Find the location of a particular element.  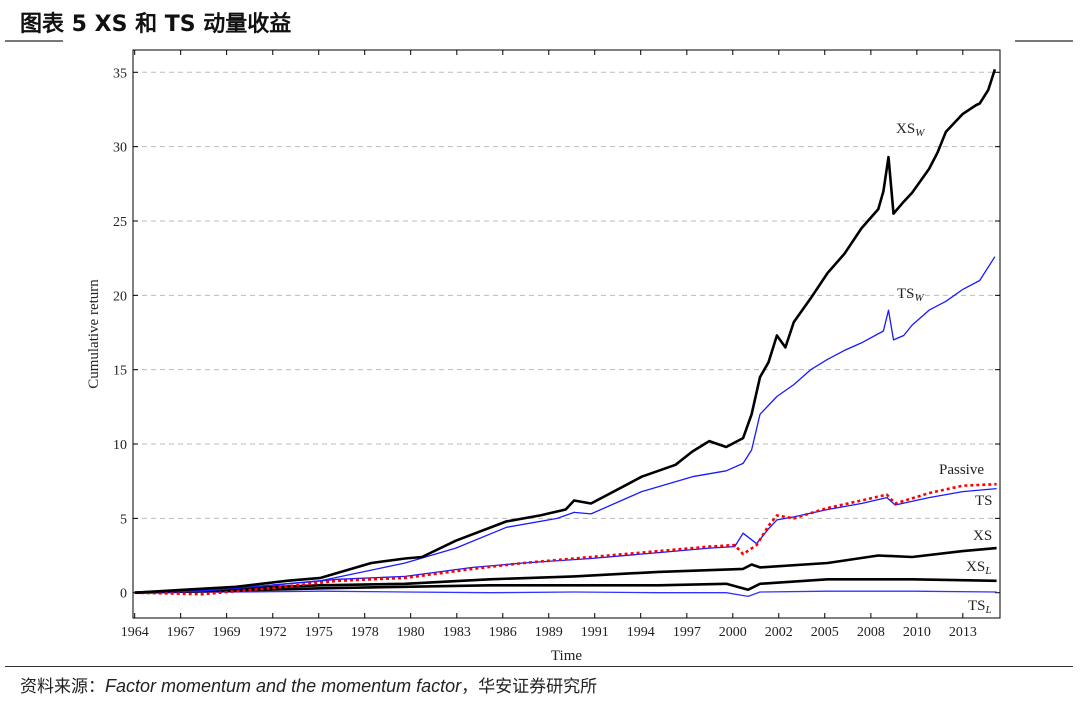

x-tick-label: 1972 is located at coordinates (273, 632).